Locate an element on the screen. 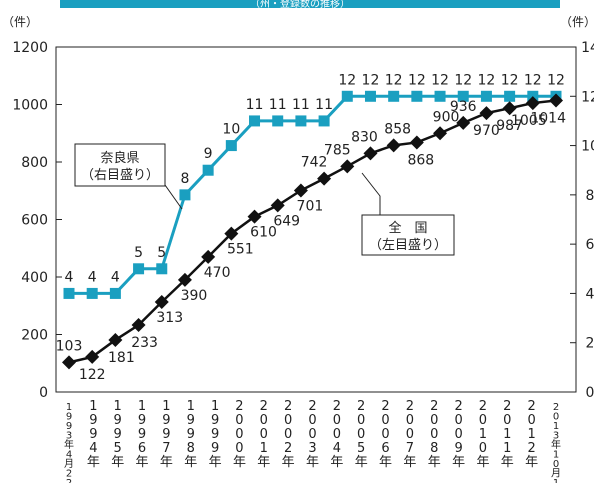 Image resolution: width=594 pixels, height=483 pixels. series-national-label: 181 is located at coordinates (121, 358).